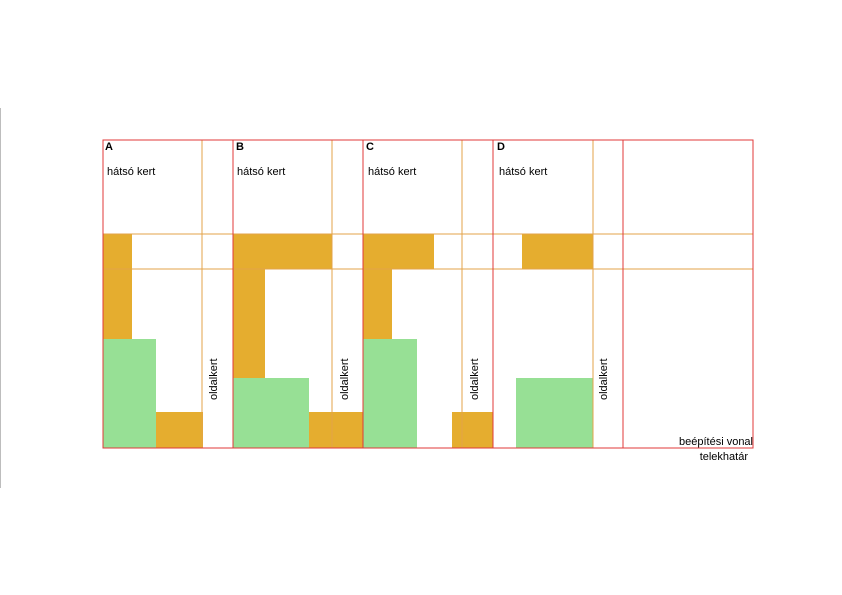 The width and height of the screenshot is (842, 595). What do you see at coordinates (475, 379) in the screenshot?
I see `side-garden-label-c: oldalkert` at bounding box center [475, 379].